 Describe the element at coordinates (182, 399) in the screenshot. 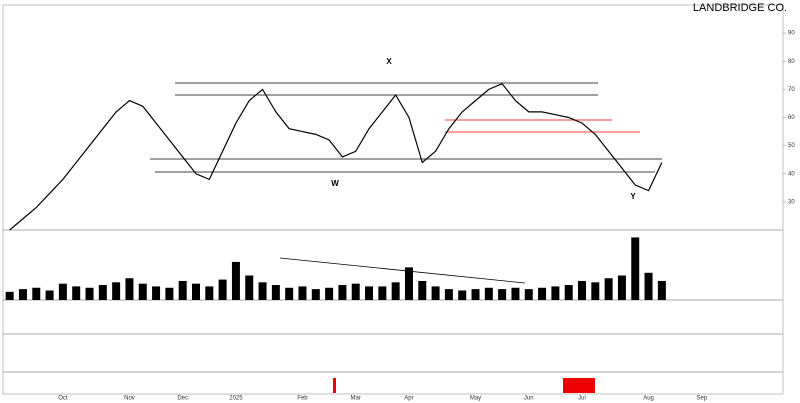

I see `x-tick-label: Dec` at that location.